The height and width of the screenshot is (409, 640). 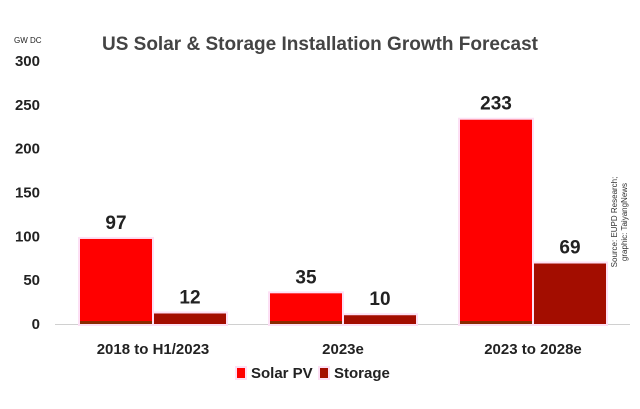 I want to click on data-label: 12, so click(x=189, y=297).